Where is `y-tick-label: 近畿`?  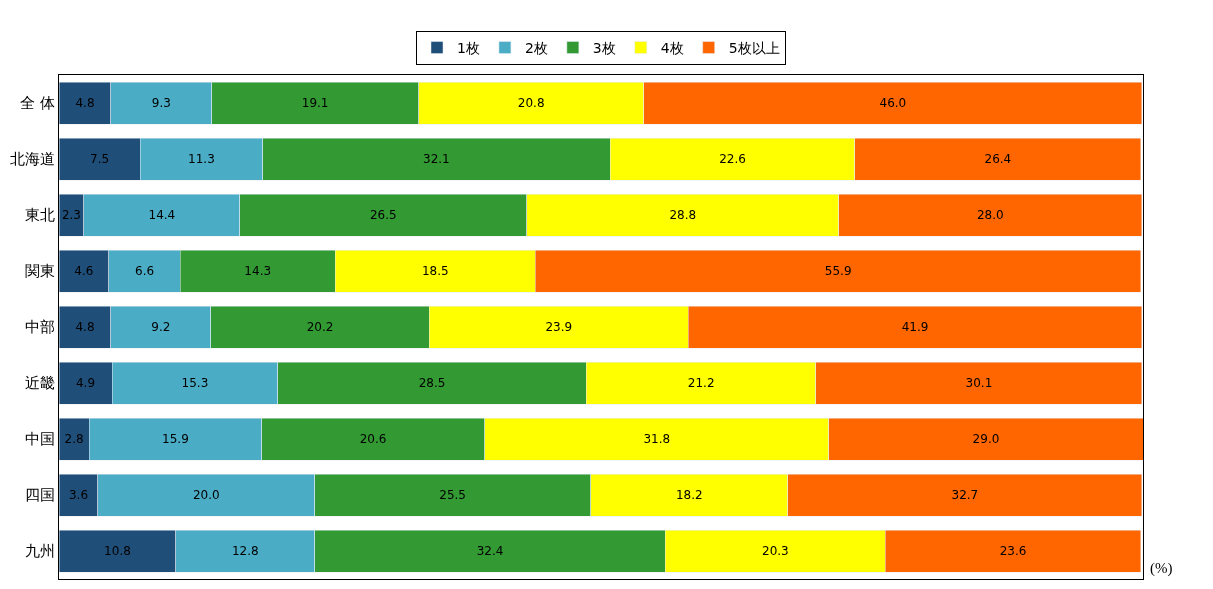 y-tick-label: 近畿 is located at coordinates (40, 383).